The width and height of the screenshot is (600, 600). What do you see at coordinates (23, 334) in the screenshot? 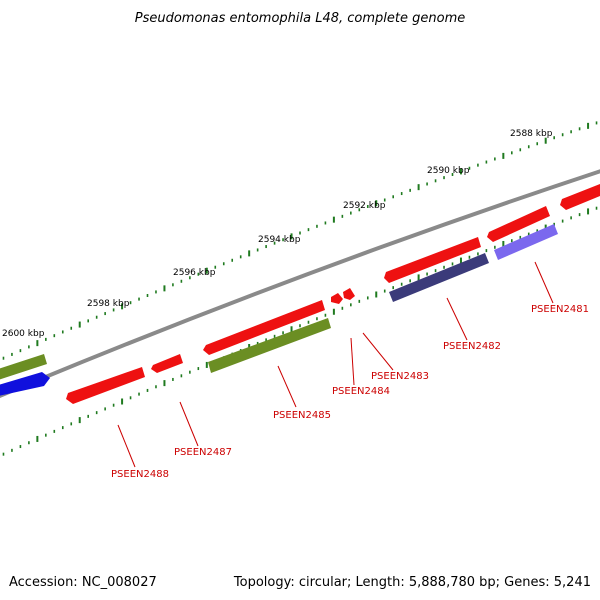
I see `scale-label: 2600 kbp` at bounding box center [23, 334].